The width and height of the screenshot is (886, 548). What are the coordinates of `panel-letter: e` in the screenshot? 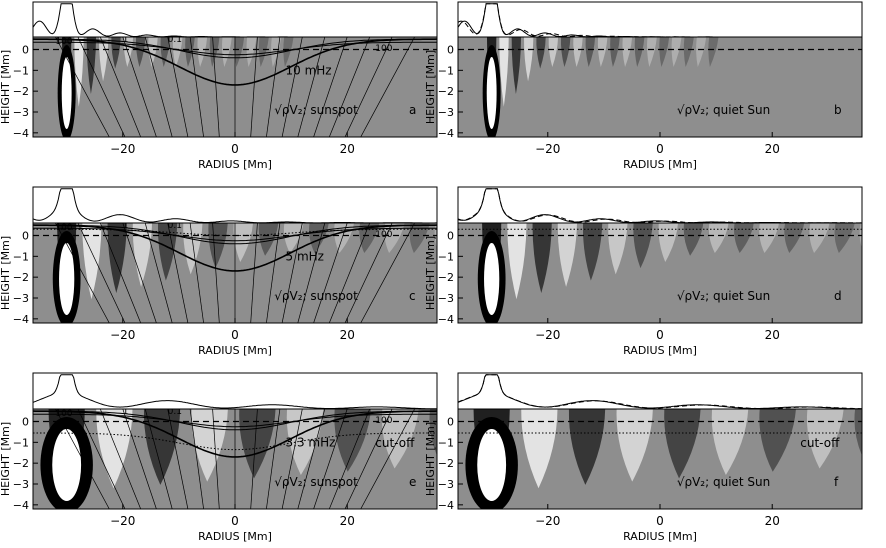 It's located at (412, 482).